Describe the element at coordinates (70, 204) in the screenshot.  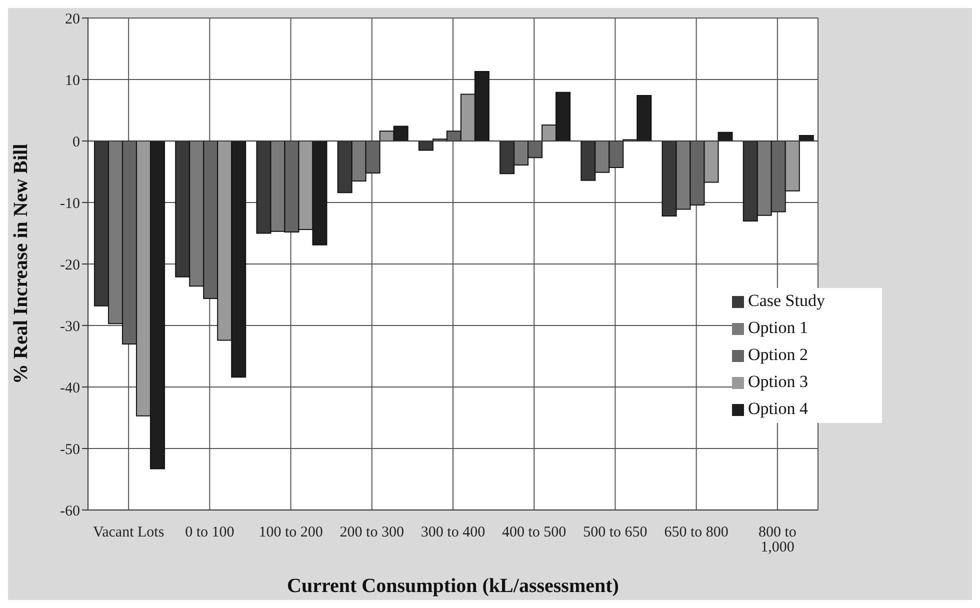
I see `y-tick-label: -10` at that location.